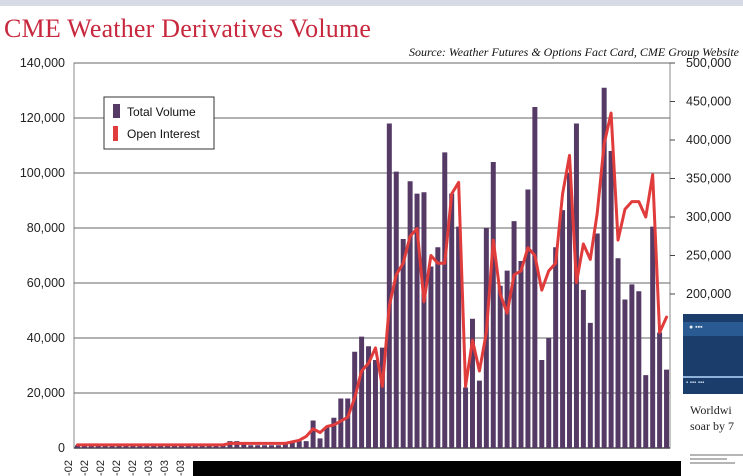  I want to click on bottom-black-band, so click(437, 468).